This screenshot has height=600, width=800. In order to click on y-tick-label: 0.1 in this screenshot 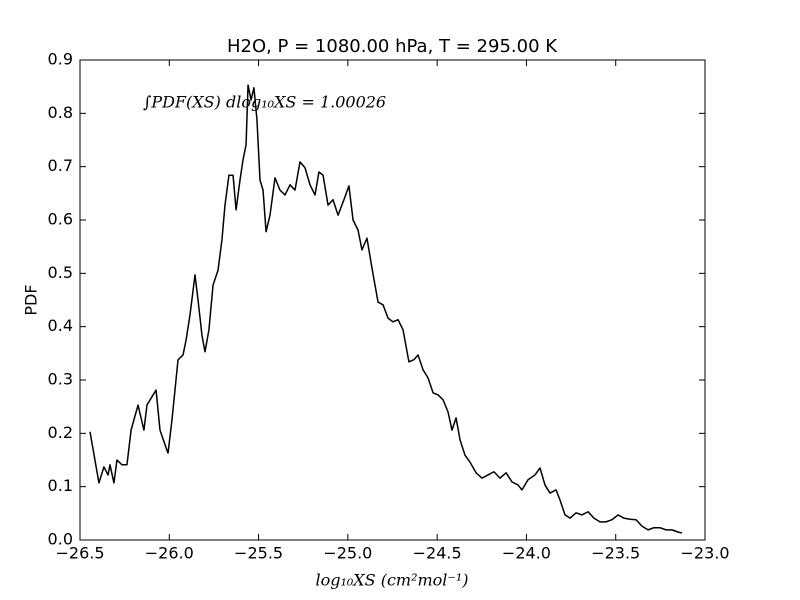, I will do `click(60, 485)`.